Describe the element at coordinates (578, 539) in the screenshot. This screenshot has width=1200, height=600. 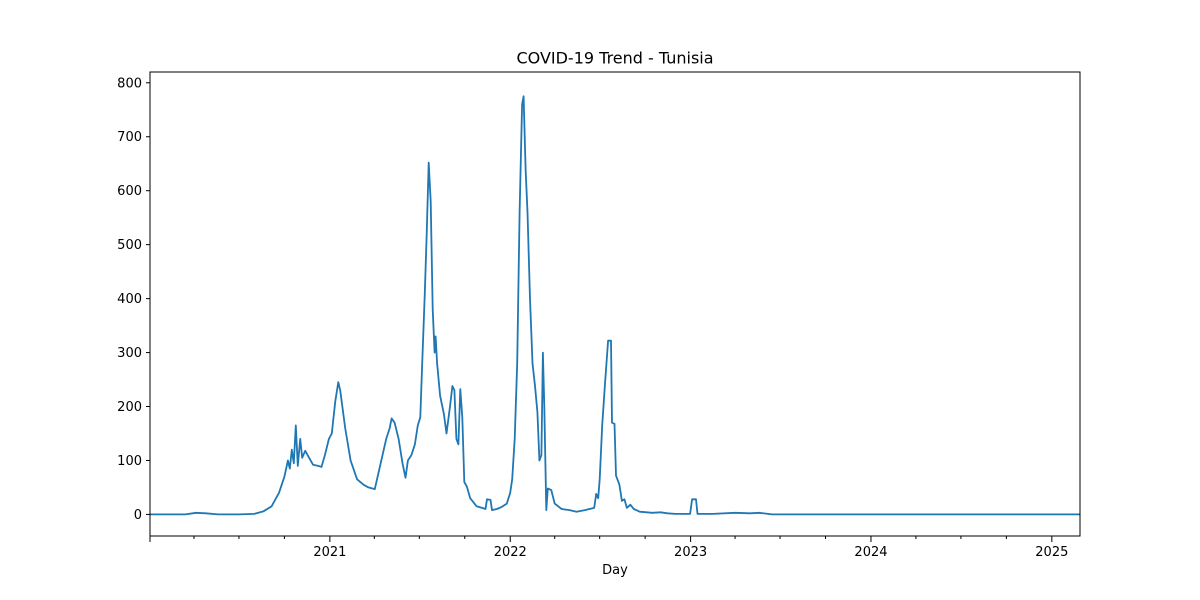
I see `x-axis-minor-ticks` at that location.